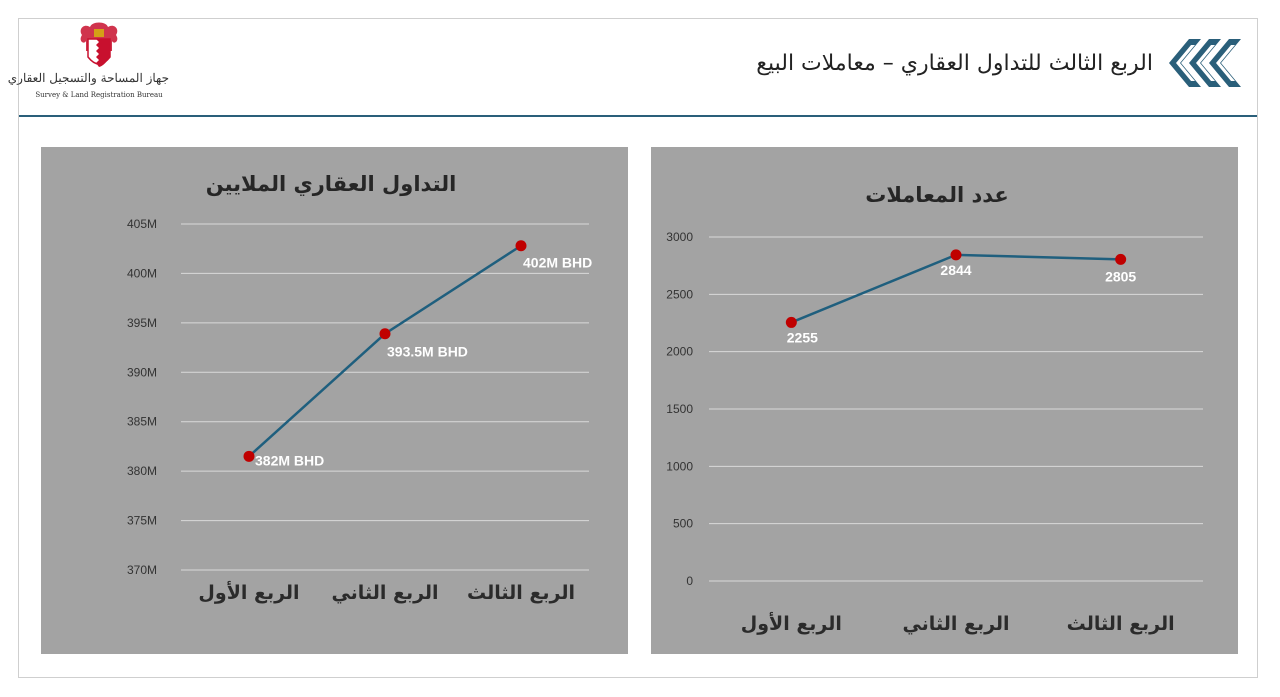 This screenshot has height=697, width=1280. What do you see at coordinates (557, 263) in the screenshot?
I see `data-label: 402M BHD` at bounding box center [557, 263].